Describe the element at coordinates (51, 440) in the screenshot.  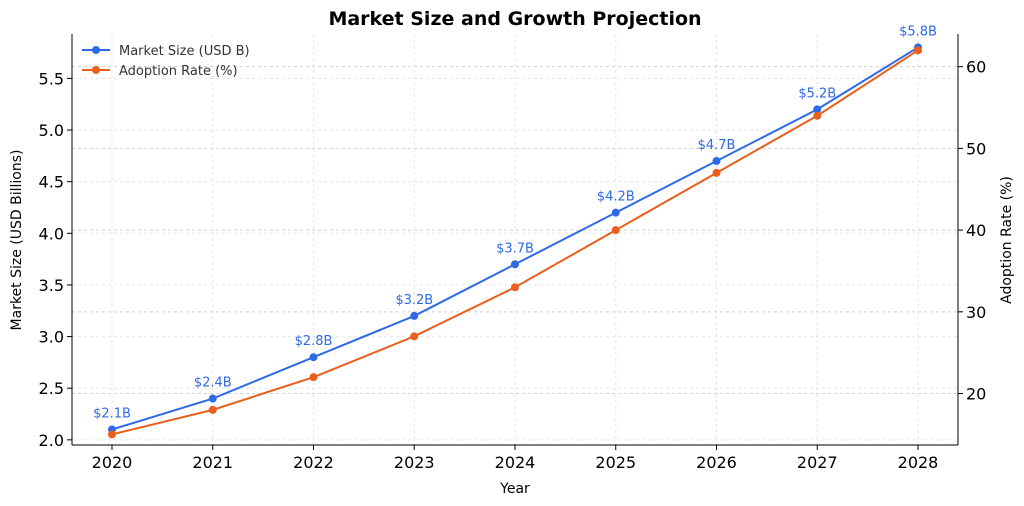
I see `y-left-tick-label: 2.0` at that location.